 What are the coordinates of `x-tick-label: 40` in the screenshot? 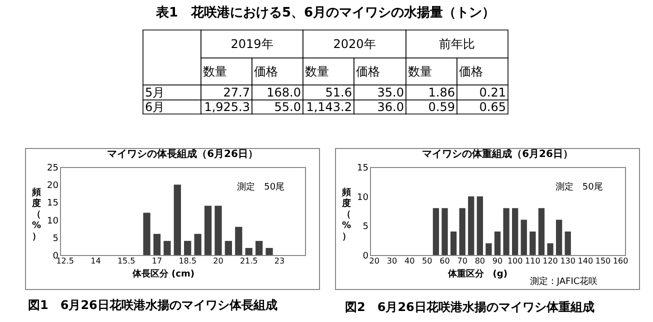 It's located at (409, 261).